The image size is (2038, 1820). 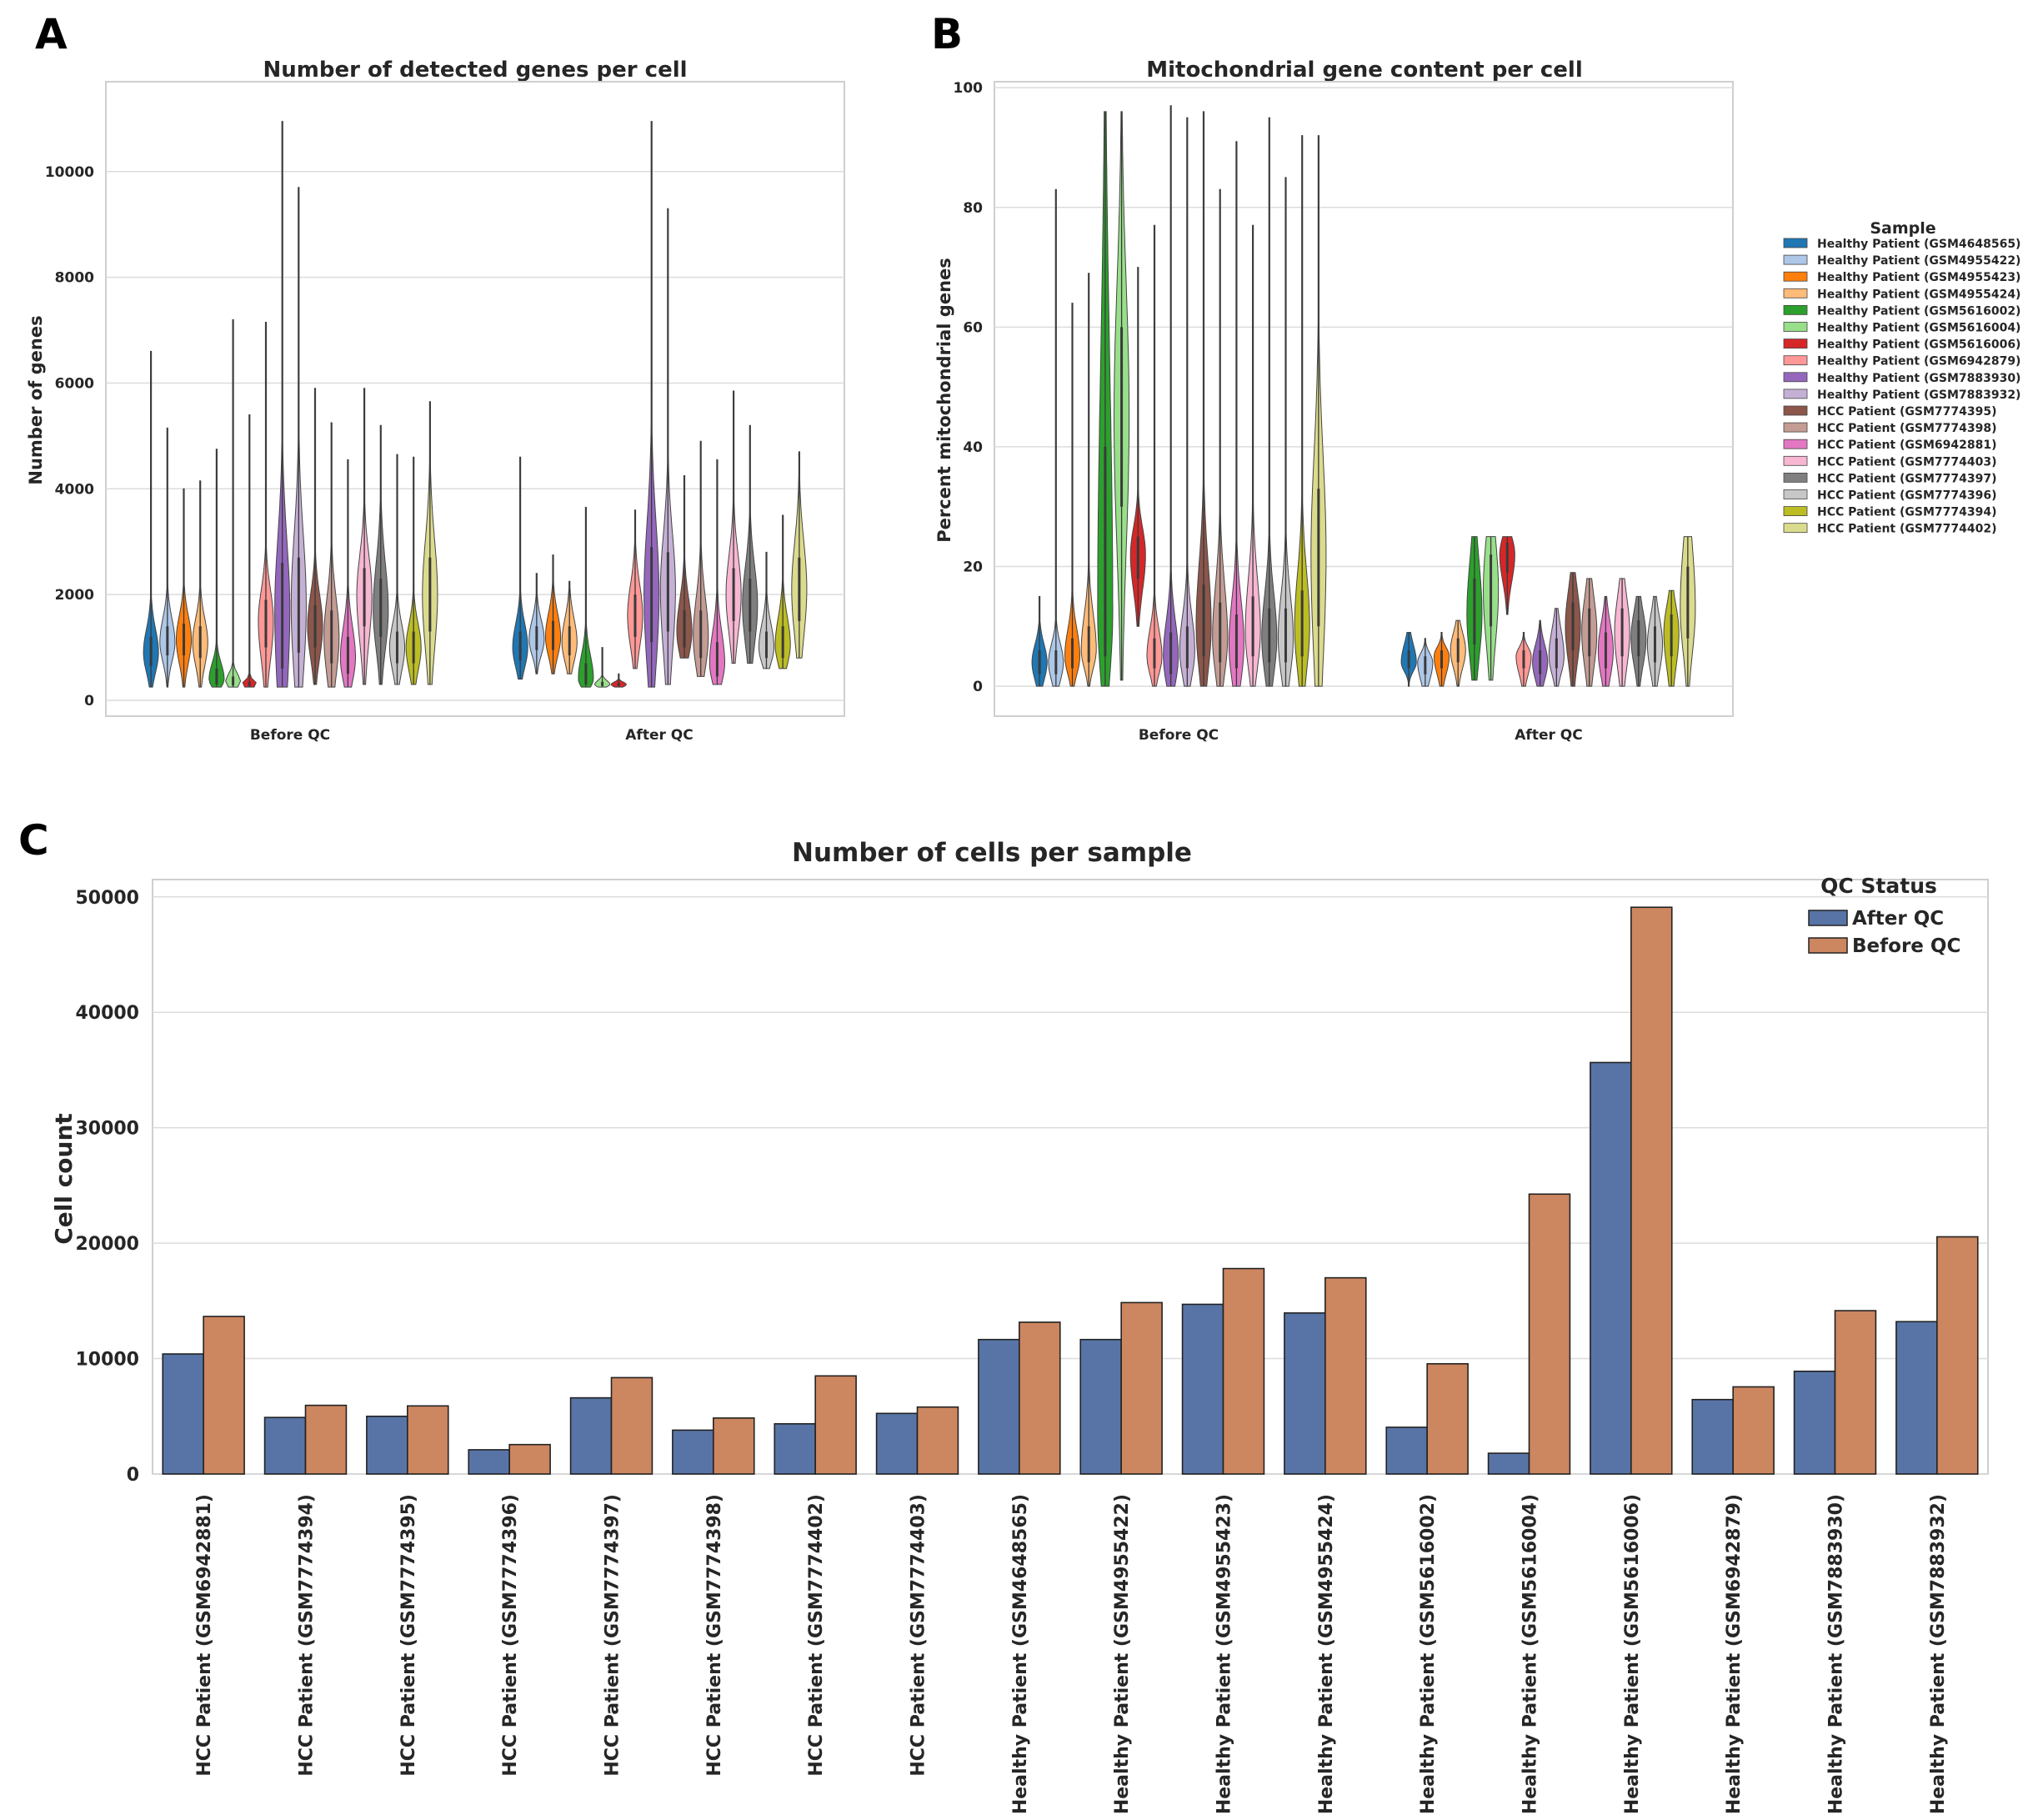 I want to click on panel-c-x-tick-label: HCC Patient (GSM6942881), so click(x=204, y=1635).